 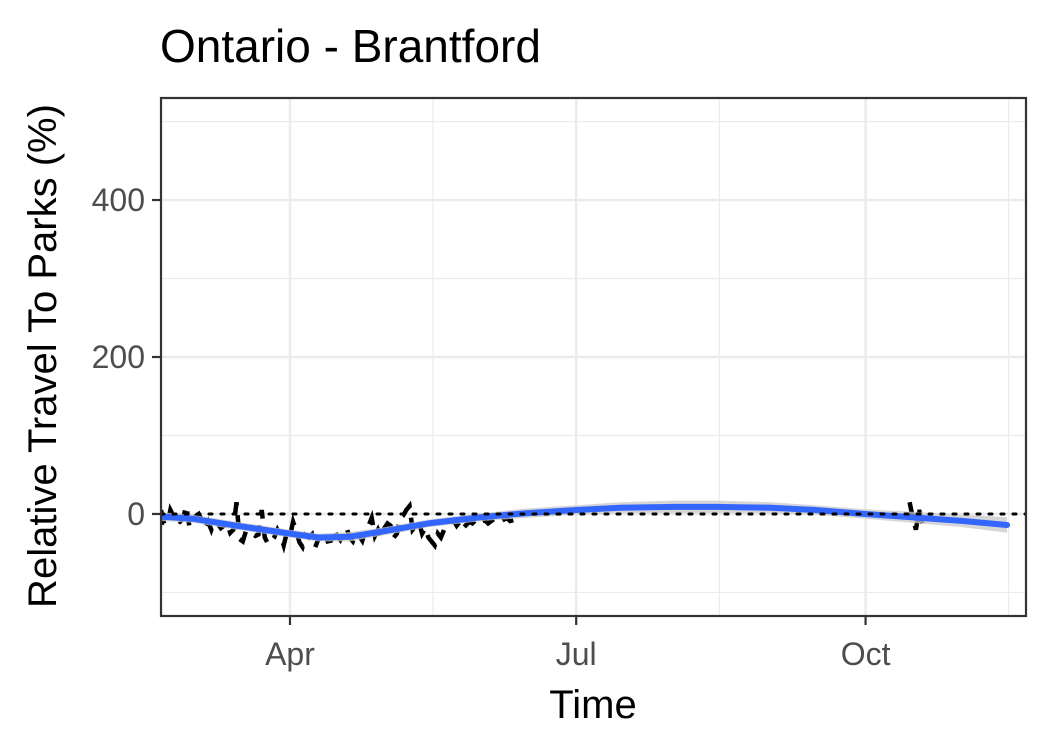 What do you see at coordinates (118, 357) in the screenshot?
I see `y-tick-label: 200` at bounding box center [118, 357].